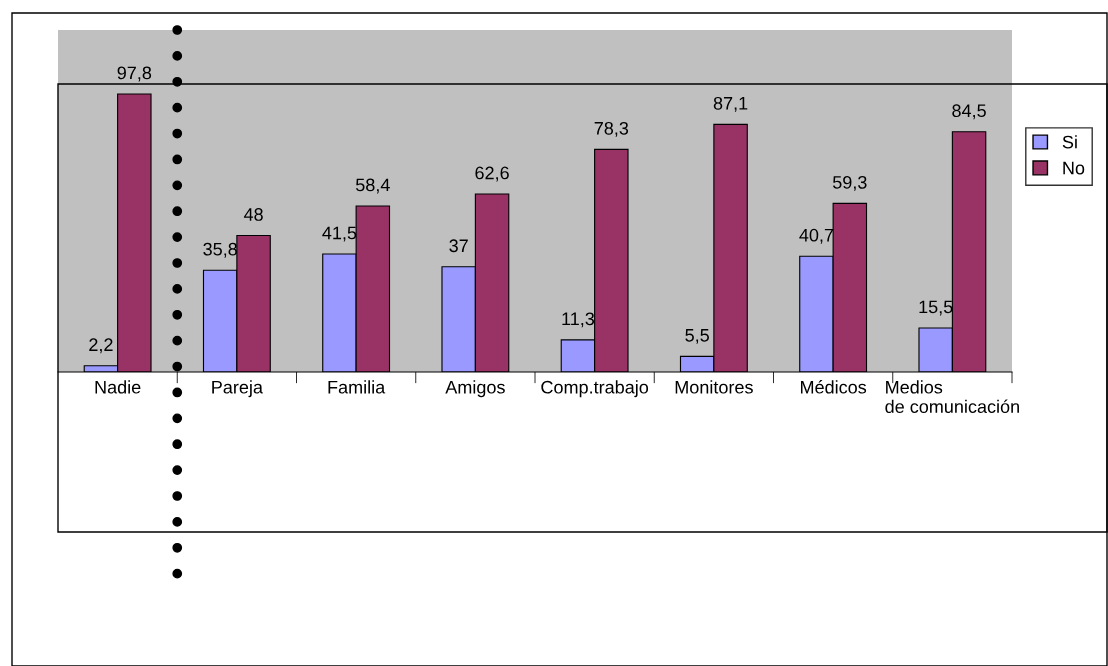 This screenshot has width=1108, height=666. I want to click on data-label: 2,2, so click(101, 346).